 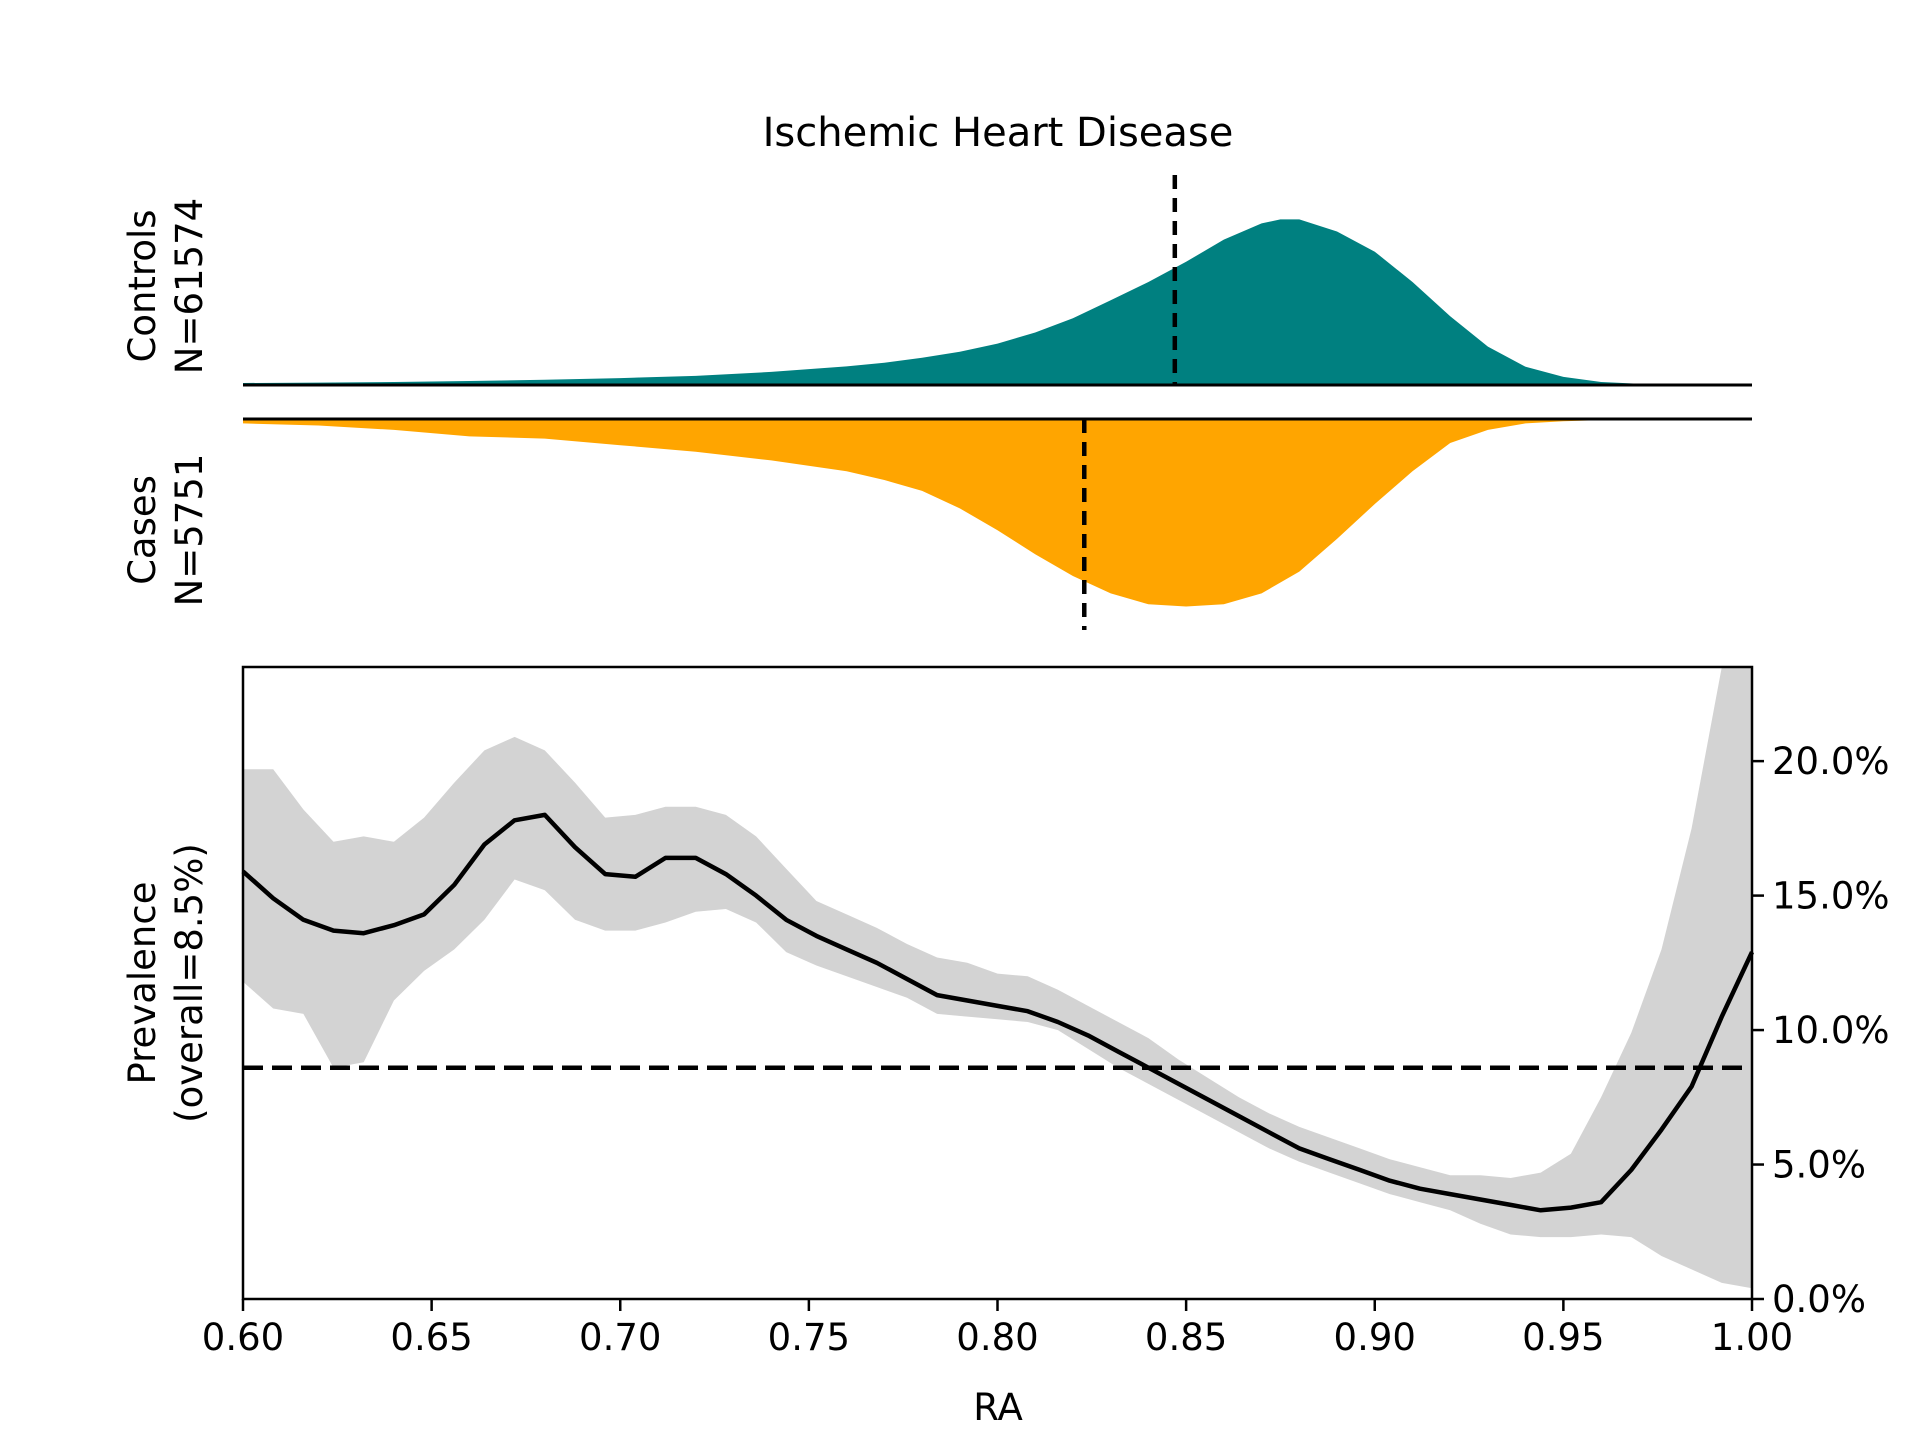 I want to click on chart-title: Ischemic Heart Disease, so click(x=998, y=133).